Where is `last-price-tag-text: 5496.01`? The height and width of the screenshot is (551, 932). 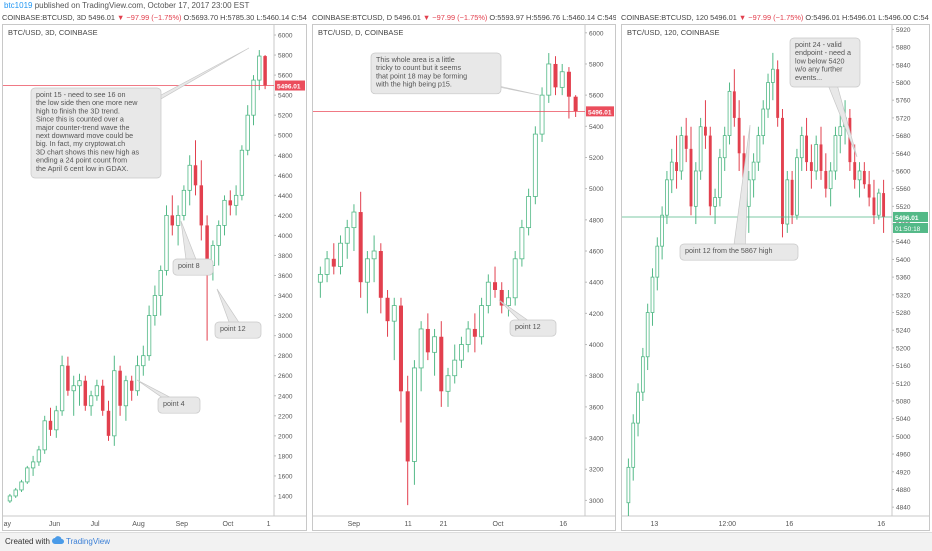 last-price-tag-text: 5496.01 is located at coordinates (600, 112).